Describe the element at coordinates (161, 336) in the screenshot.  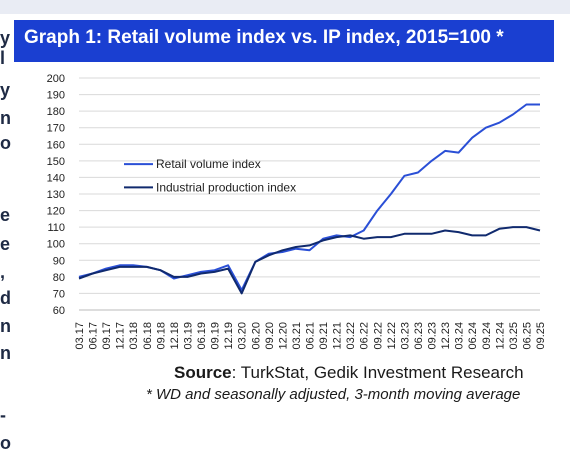
I see `x-tick-label: 09.18` at that location.